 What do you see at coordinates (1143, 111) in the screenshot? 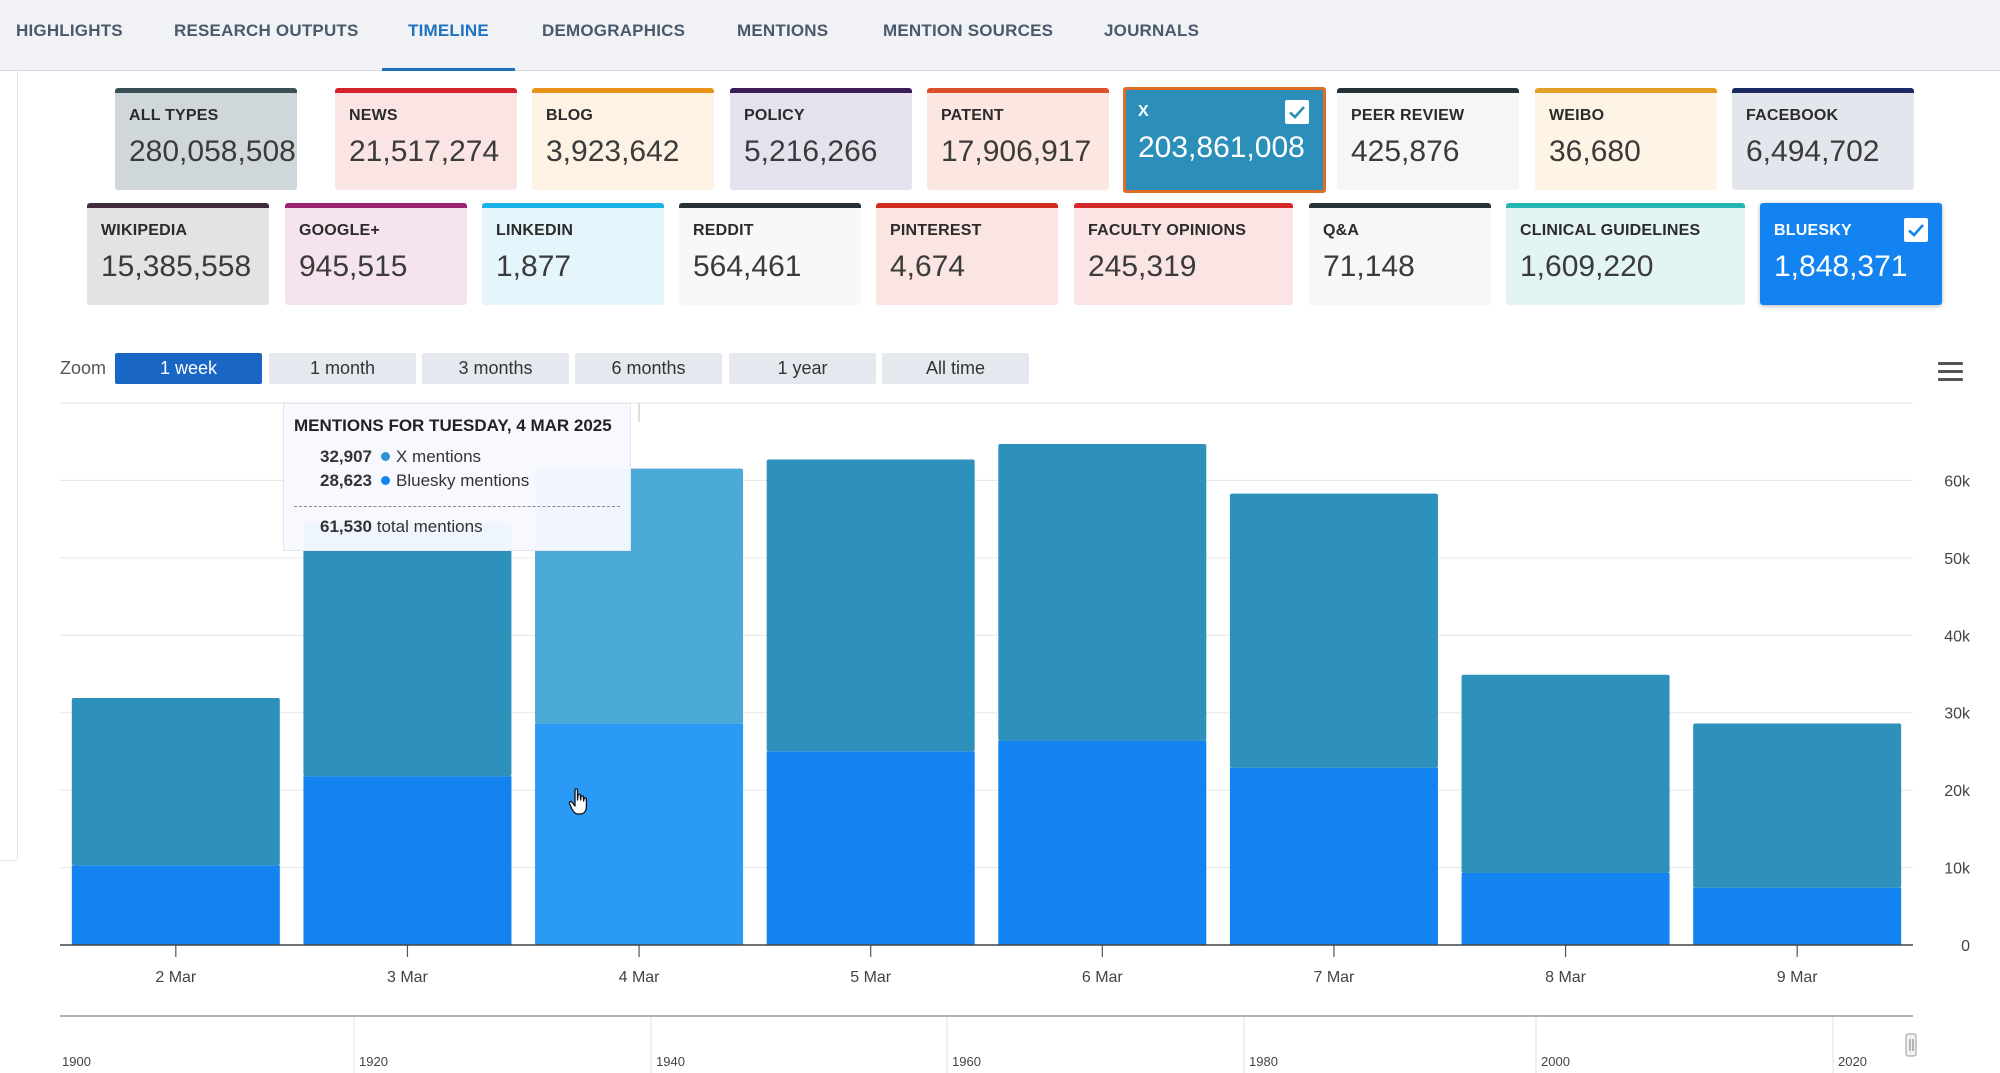
I see `card-label: X` at bounding box center [1143, 111].